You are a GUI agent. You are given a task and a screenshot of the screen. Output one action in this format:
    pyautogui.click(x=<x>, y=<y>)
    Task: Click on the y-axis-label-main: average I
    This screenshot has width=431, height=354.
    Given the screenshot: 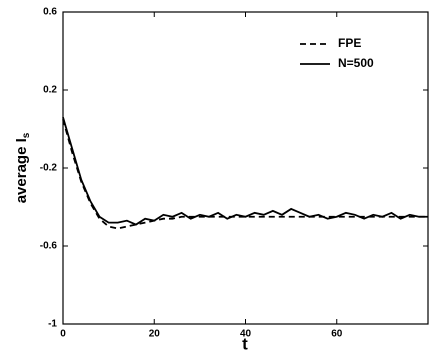 What is the action you would take?
    pyautogui.click(x=21, y=170)
    